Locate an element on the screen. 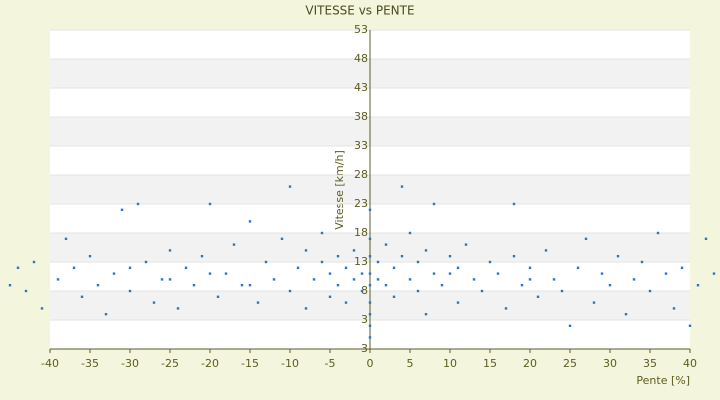 The height and width of the screenshot is (400, 720). x-axis-title: Pente [%] is located at coordinates (663, 380).